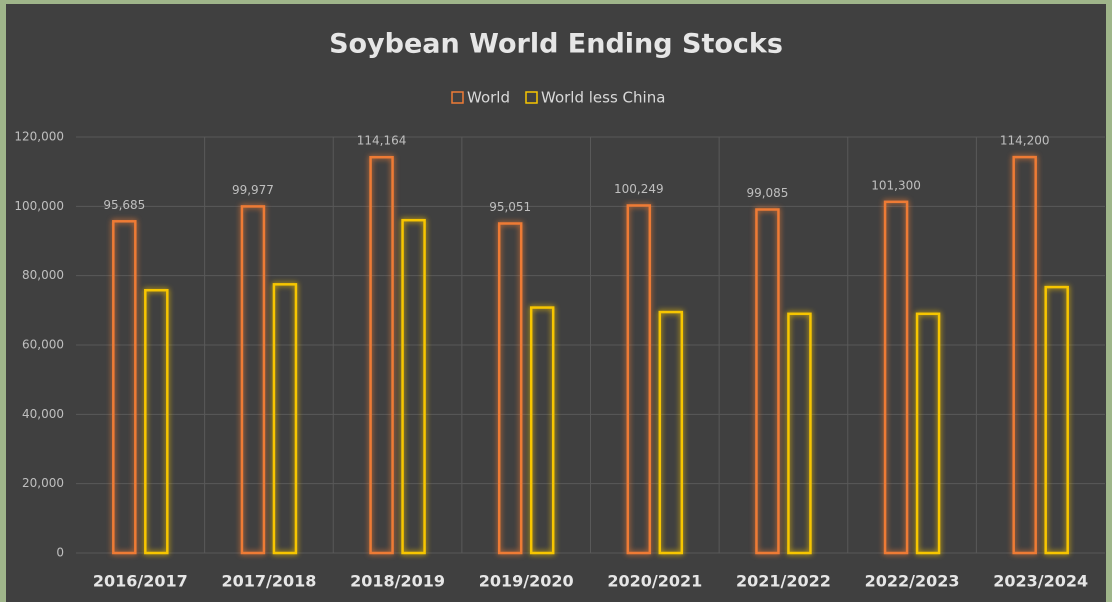 Image resolution: width=1112 pixels, height=602 pixels. I want to click on data-label: 95,051, so click(510, 207).